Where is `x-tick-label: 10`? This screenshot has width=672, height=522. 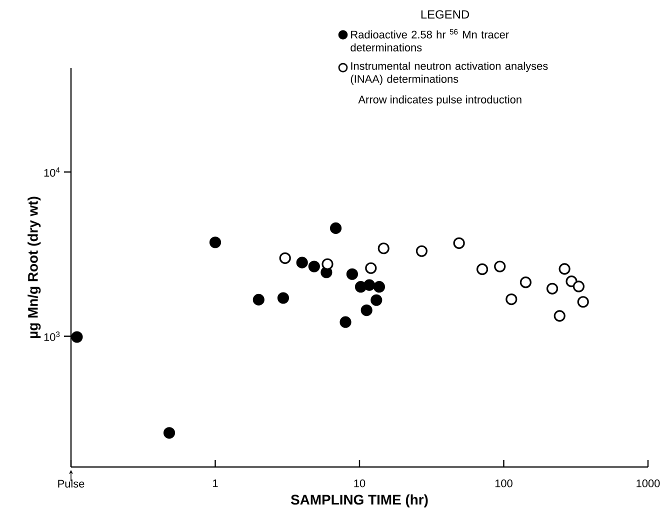 x-tick-label: 10 is located at coordinates (360, 484).